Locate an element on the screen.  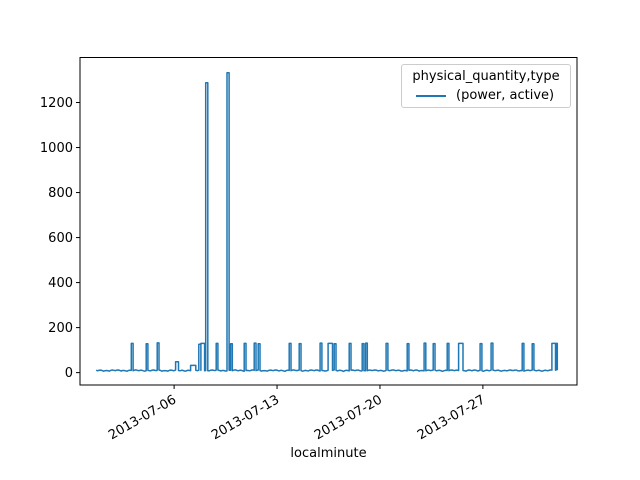
y-axis-ticks is located at coordinates (78, 238).